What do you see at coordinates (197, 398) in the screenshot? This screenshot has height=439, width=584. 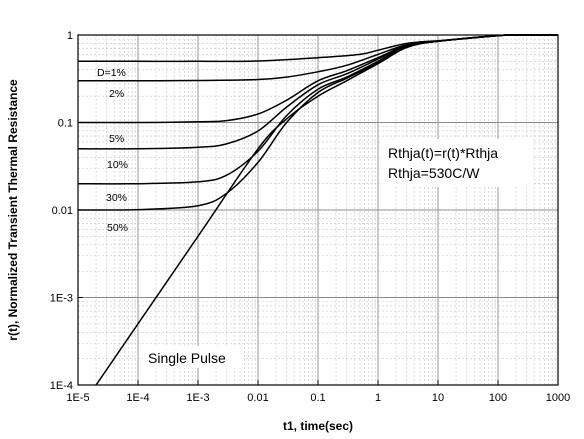 I see `x-tick-label: 1E-3` at bounding box center [197, 398].